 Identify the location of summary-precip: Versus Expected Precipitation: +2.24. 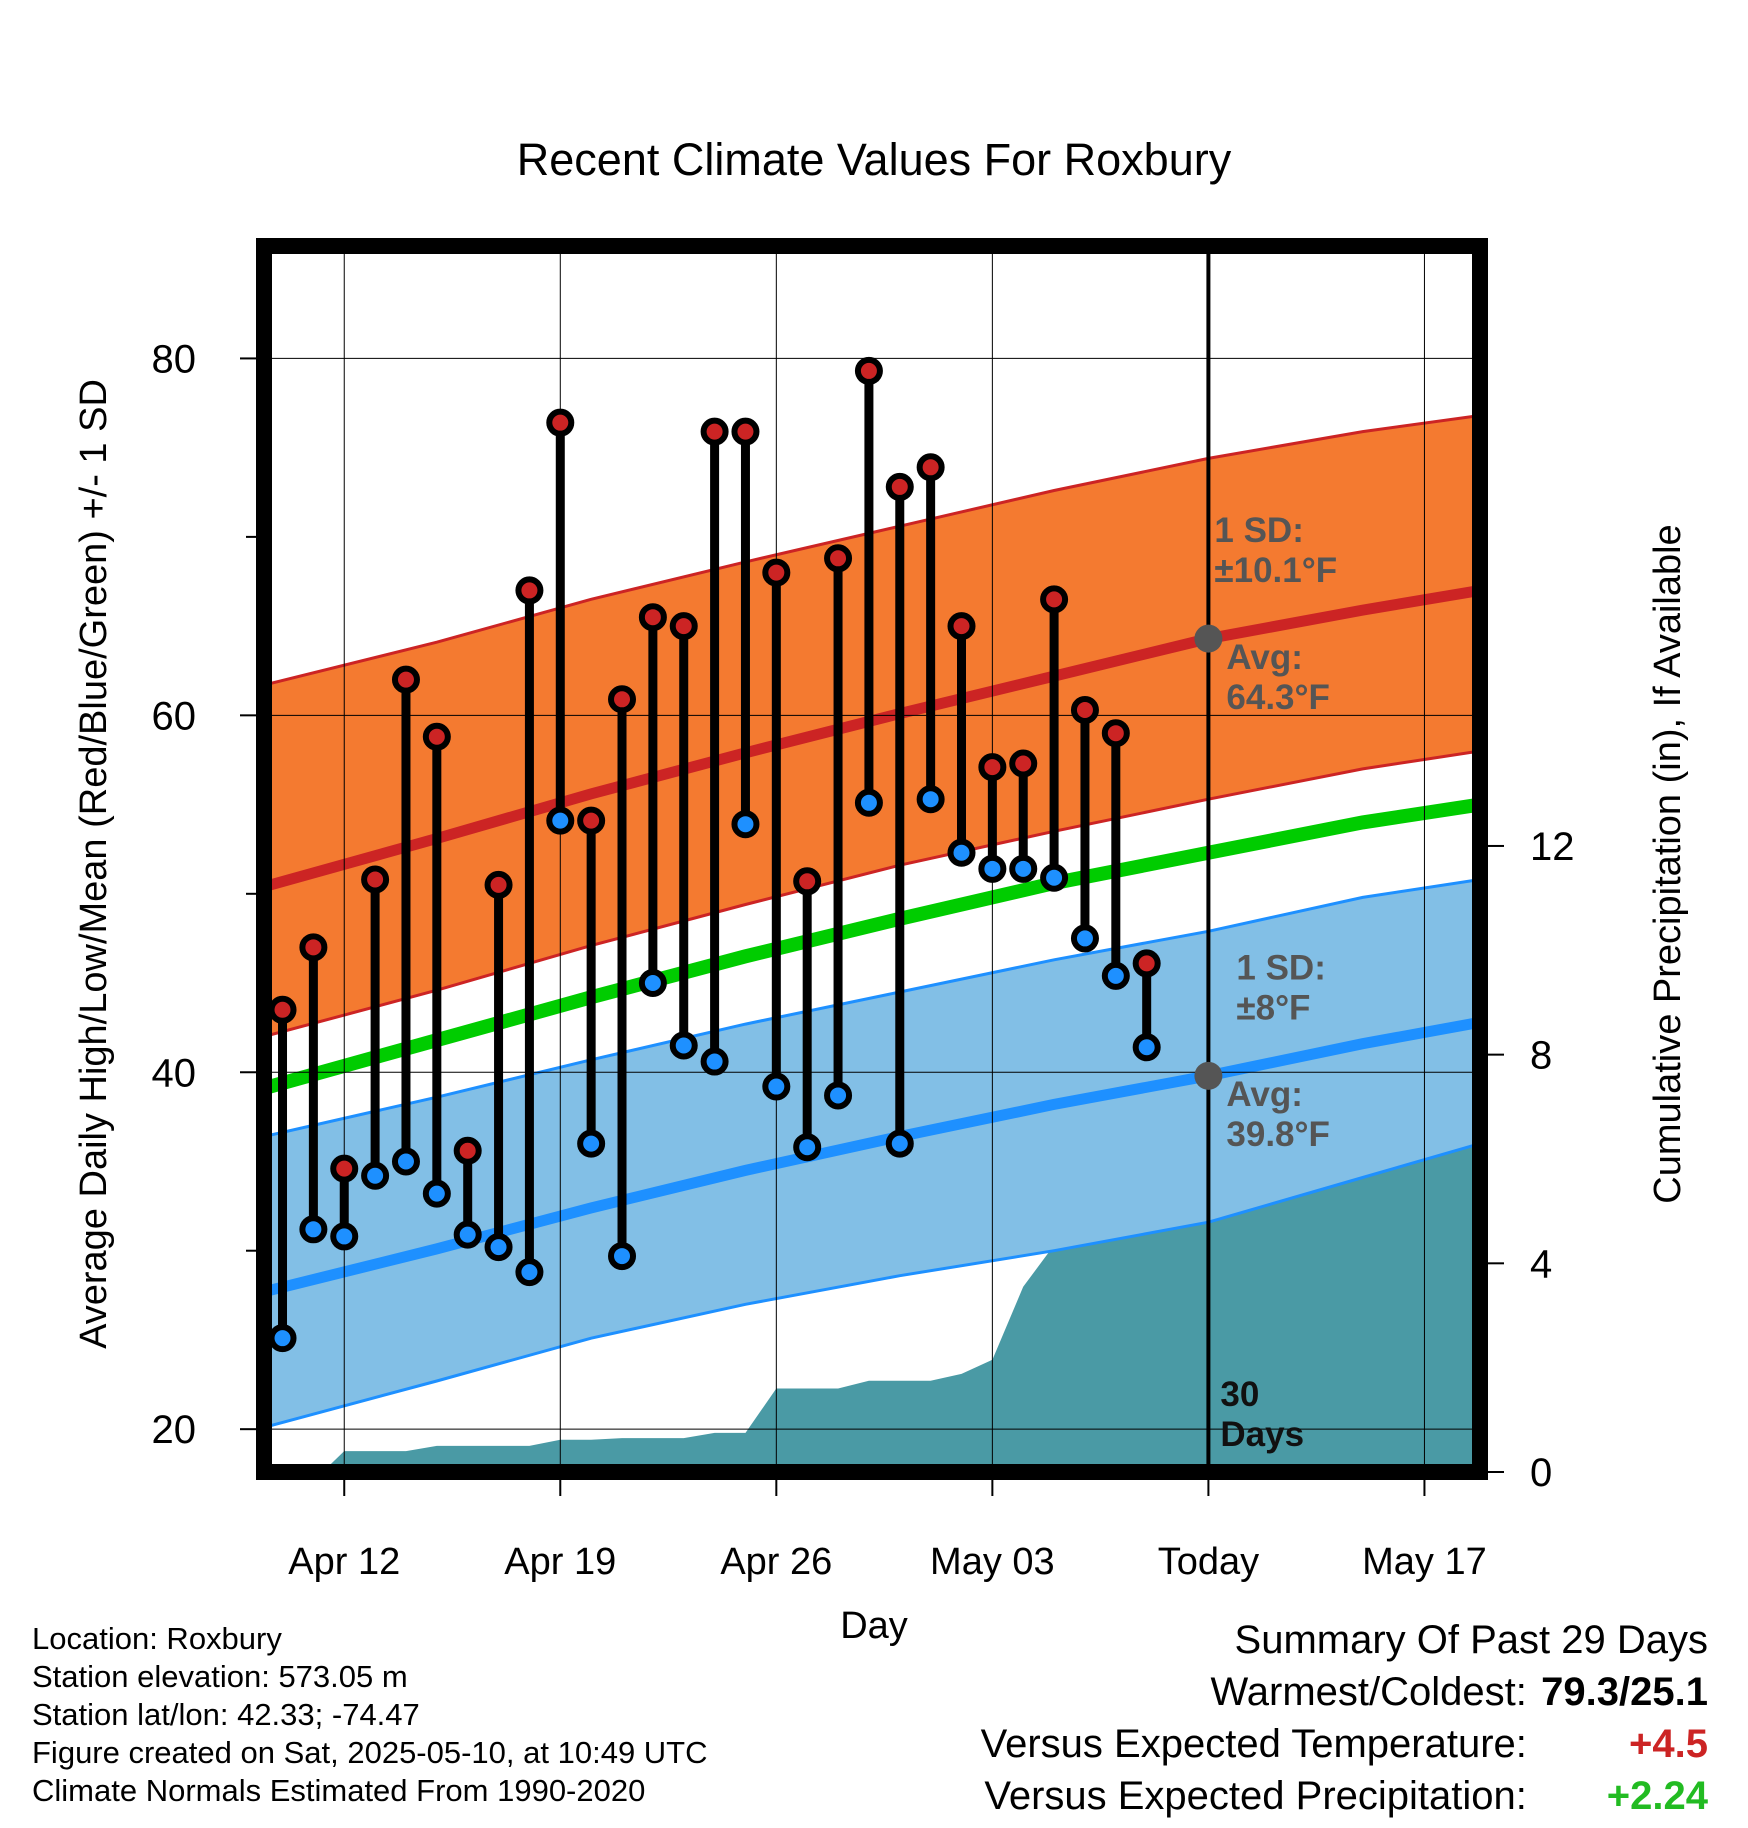
(1344, 1796).